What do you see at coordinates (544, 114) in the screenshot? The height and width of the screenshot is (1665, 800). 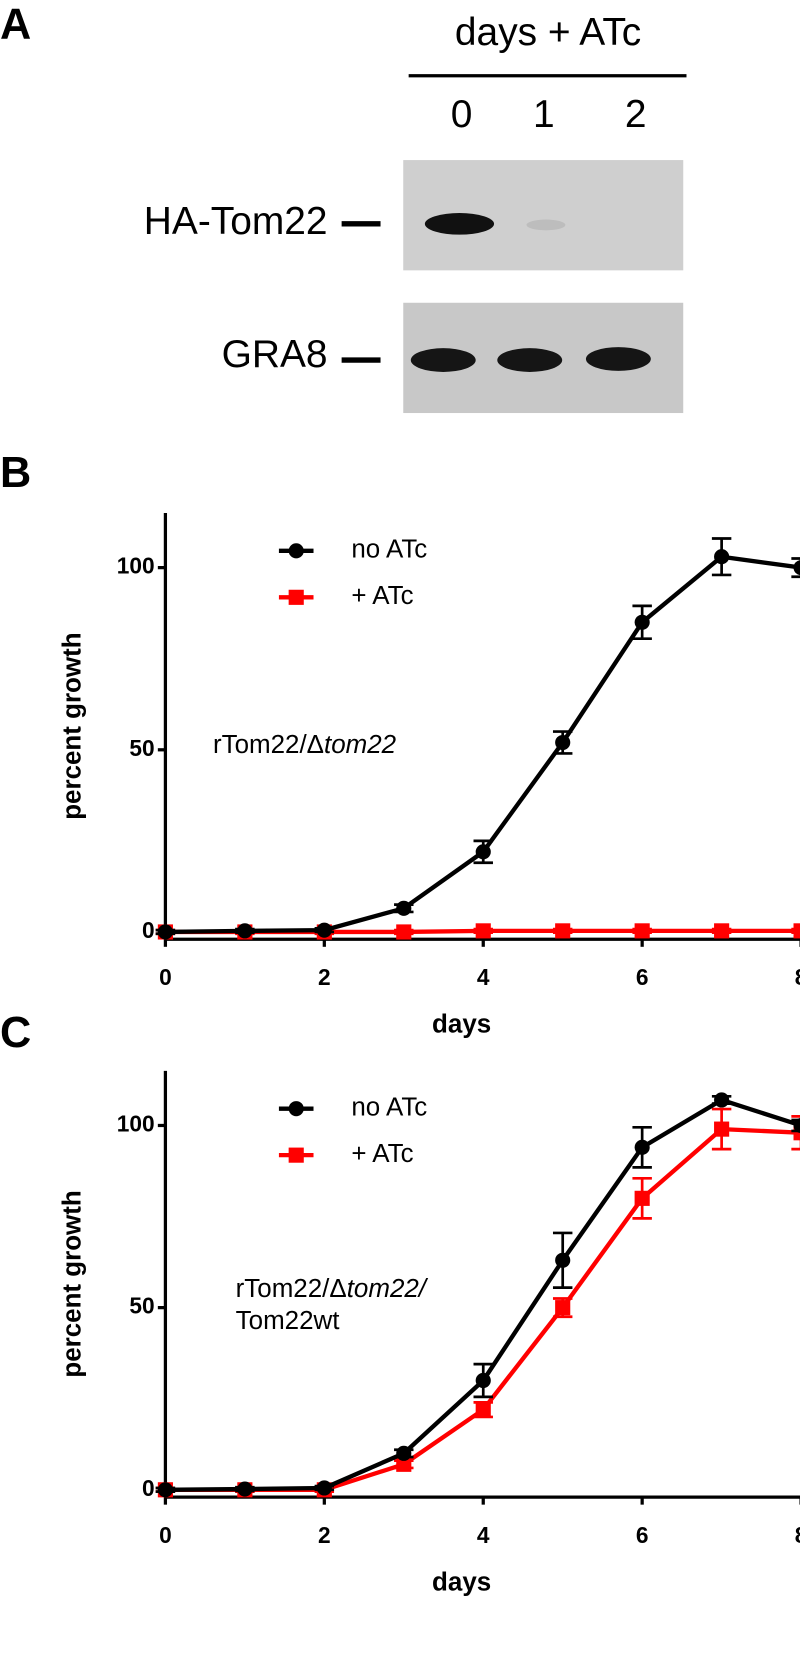 I see `lane-label: 1` at bounding box center [544, 114].